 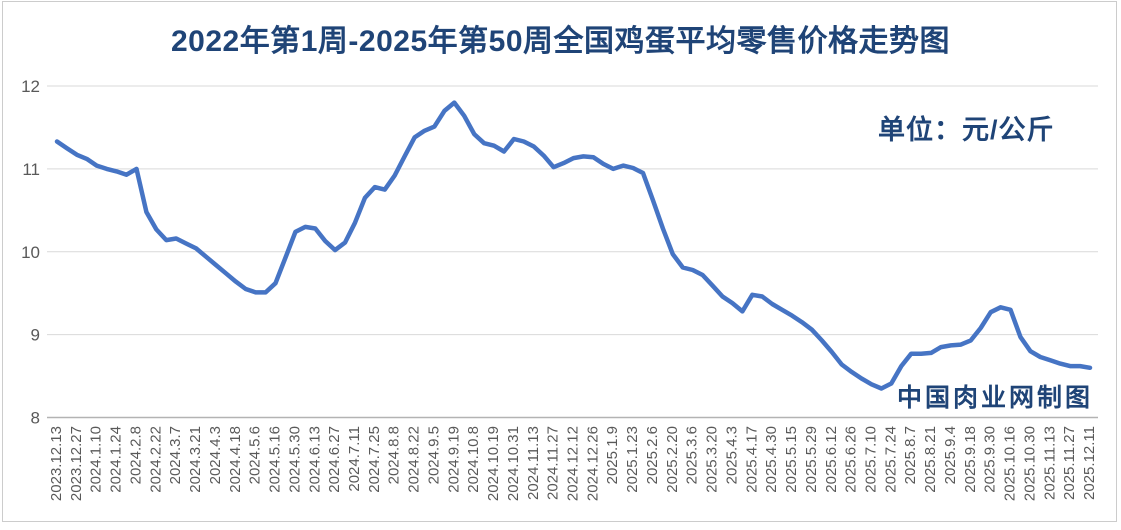 I want to click on x-axis-tick-label: 2025.5.15, so click(x=791, y=459).